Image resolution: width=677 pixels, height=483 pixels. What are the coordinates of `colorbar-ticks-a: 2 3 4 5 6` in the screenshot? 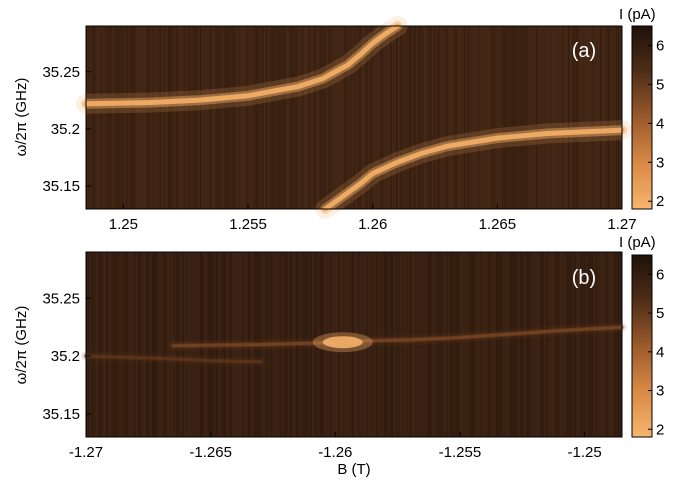 It's located at (656, 123).